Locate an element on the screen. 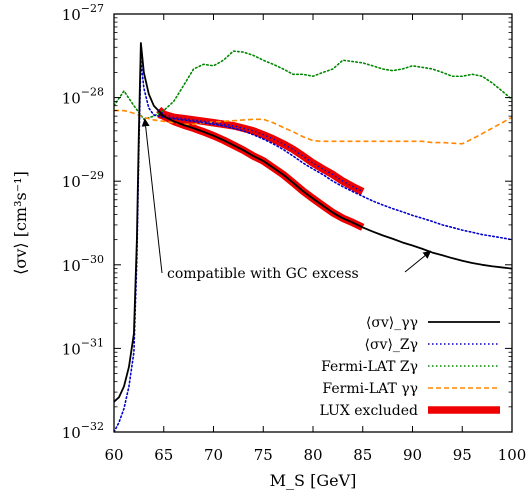 Image resolution: width=529 pixels, height=497 pixels. legend-label: ⟨σv⟩_γγ is located at coordinates (392, 323).